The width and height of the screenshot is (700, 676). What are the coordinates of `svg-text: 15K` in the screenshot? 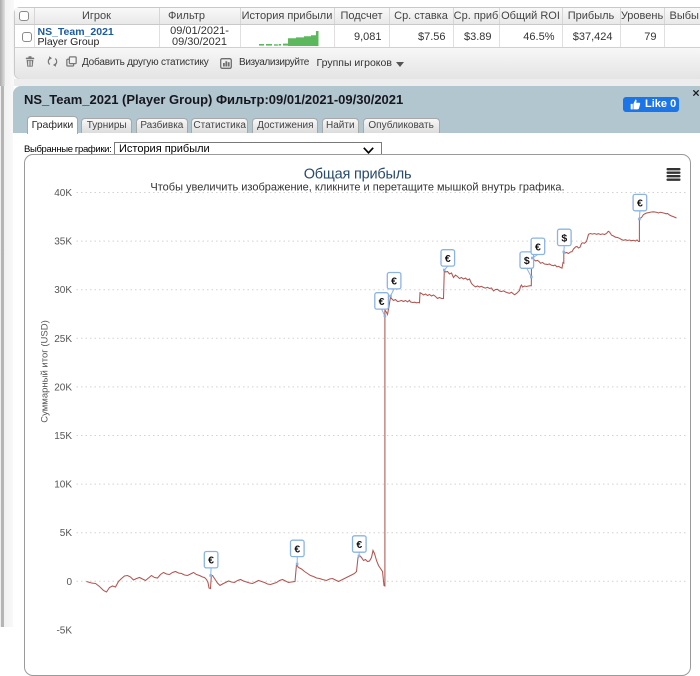 It's located at (63, 436).